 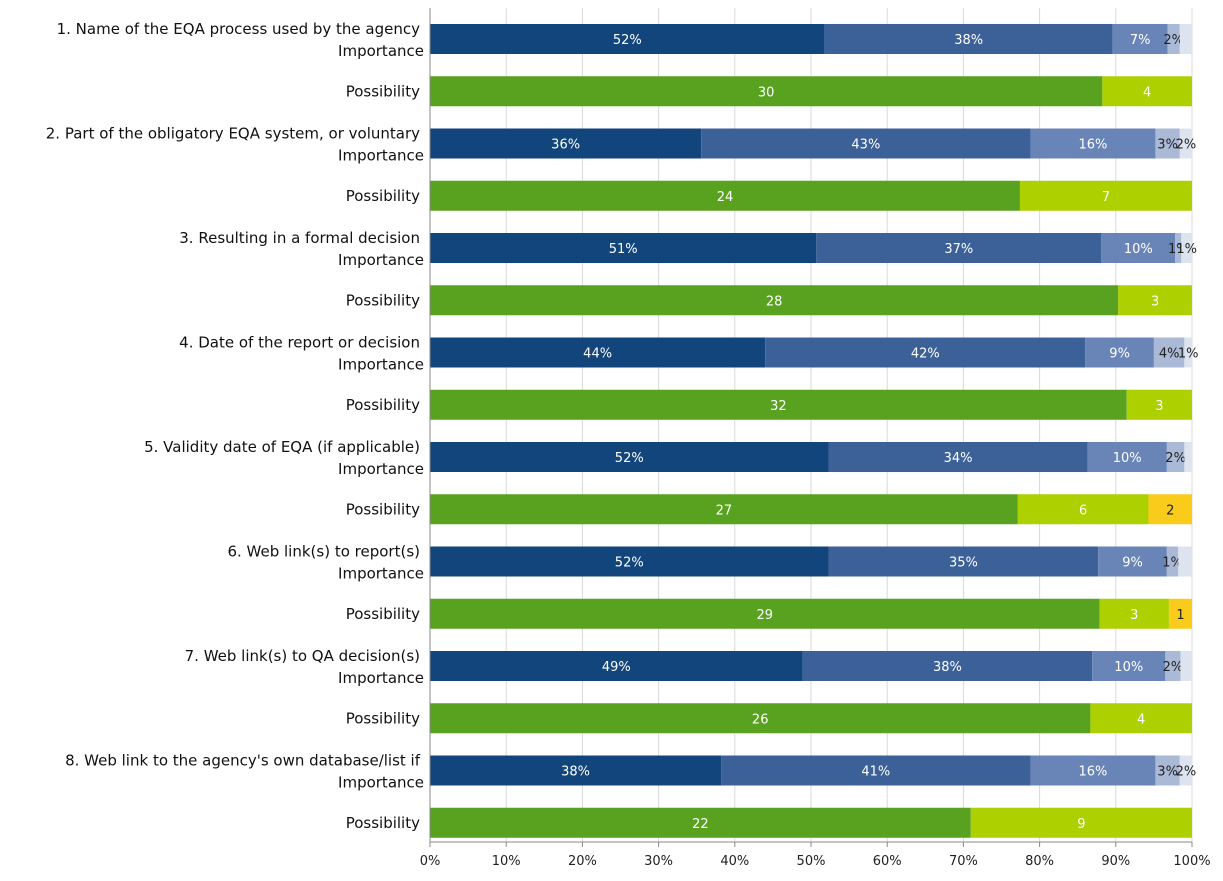 What do you see at coordinates (597, 354) in the screenshot?
I see `importance-bar-value-label: 44%` at bounding box center [597, 354].